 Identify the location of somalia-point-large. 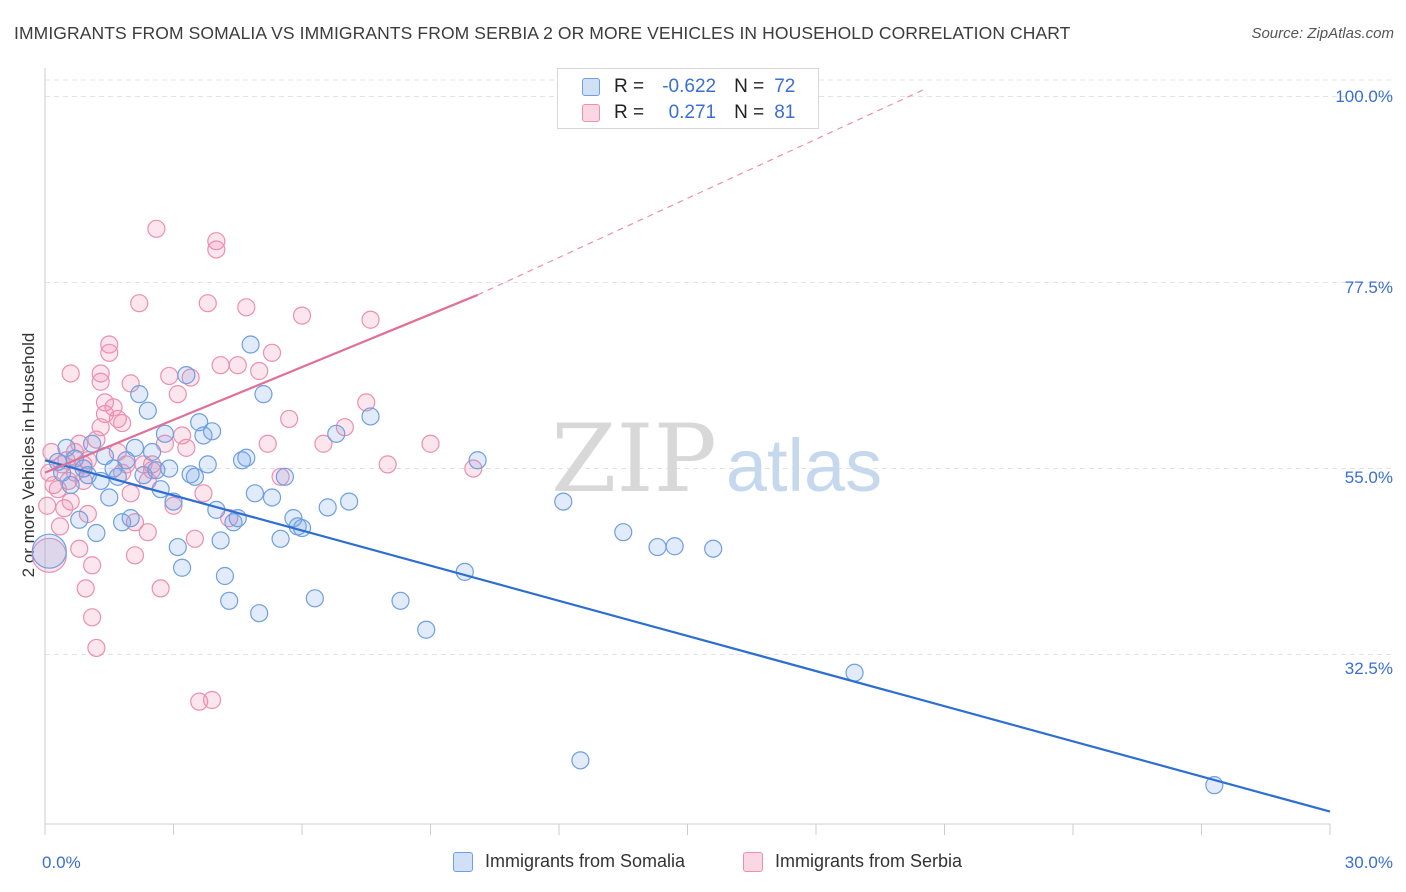
(49, 551).